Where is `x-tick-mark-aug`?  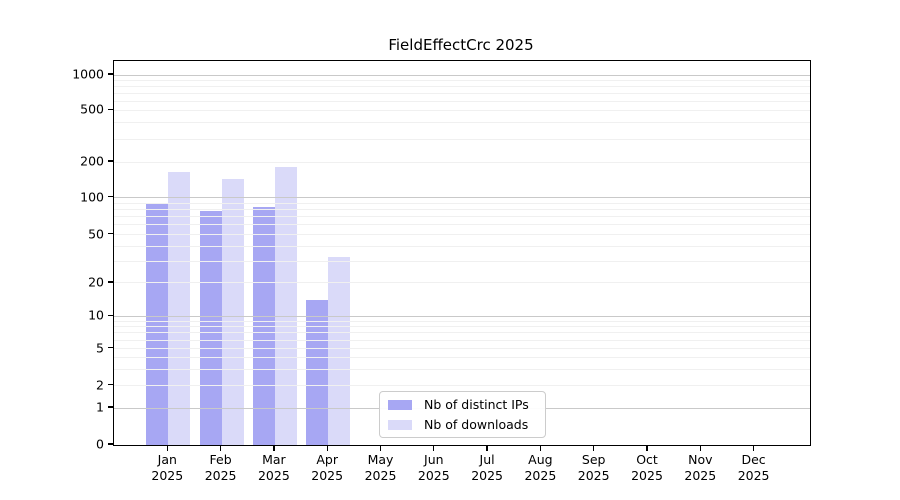 x-tick-mark-aug is located at coordinates (540, 448).